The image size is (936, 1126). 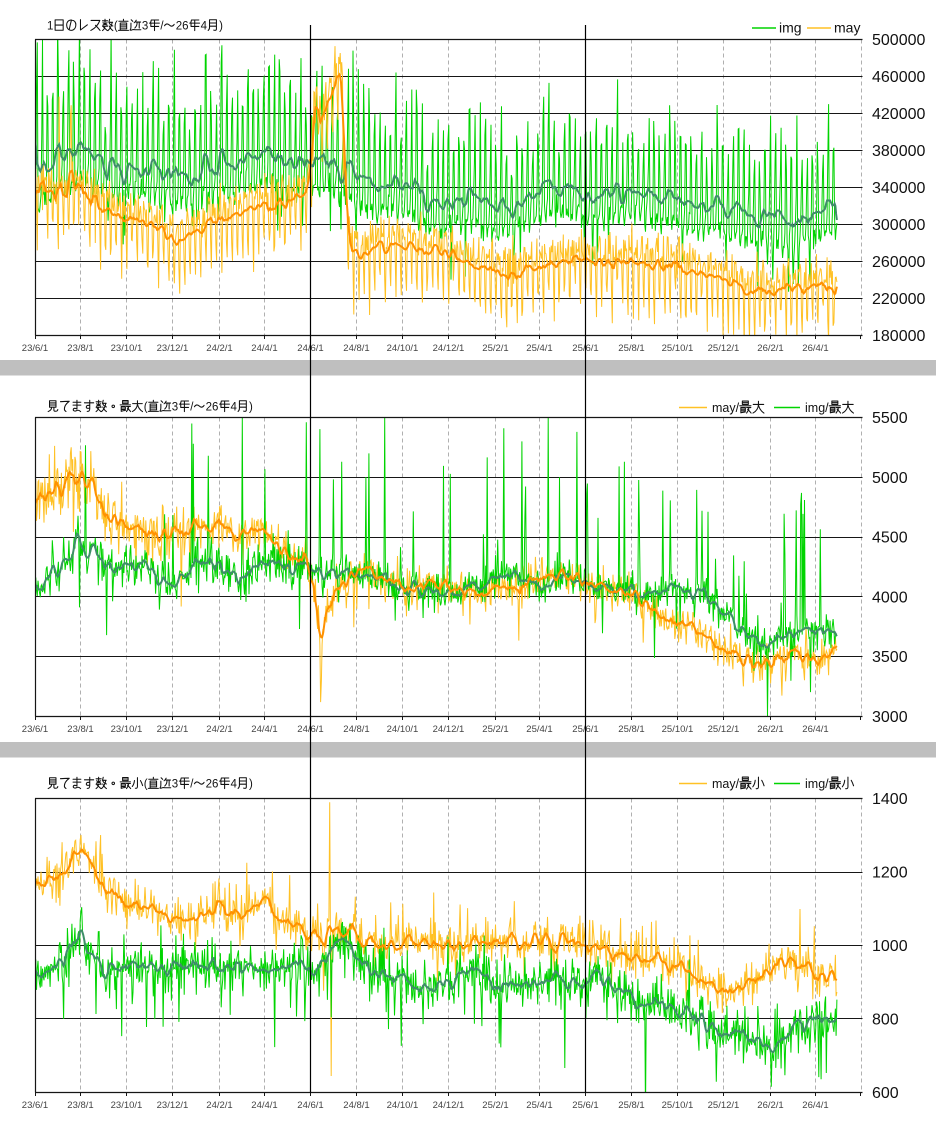 What do you see at coordinates (898, 114) in the screenshot?
I see `svg-text: 420000` at bounding box center [898, 114].